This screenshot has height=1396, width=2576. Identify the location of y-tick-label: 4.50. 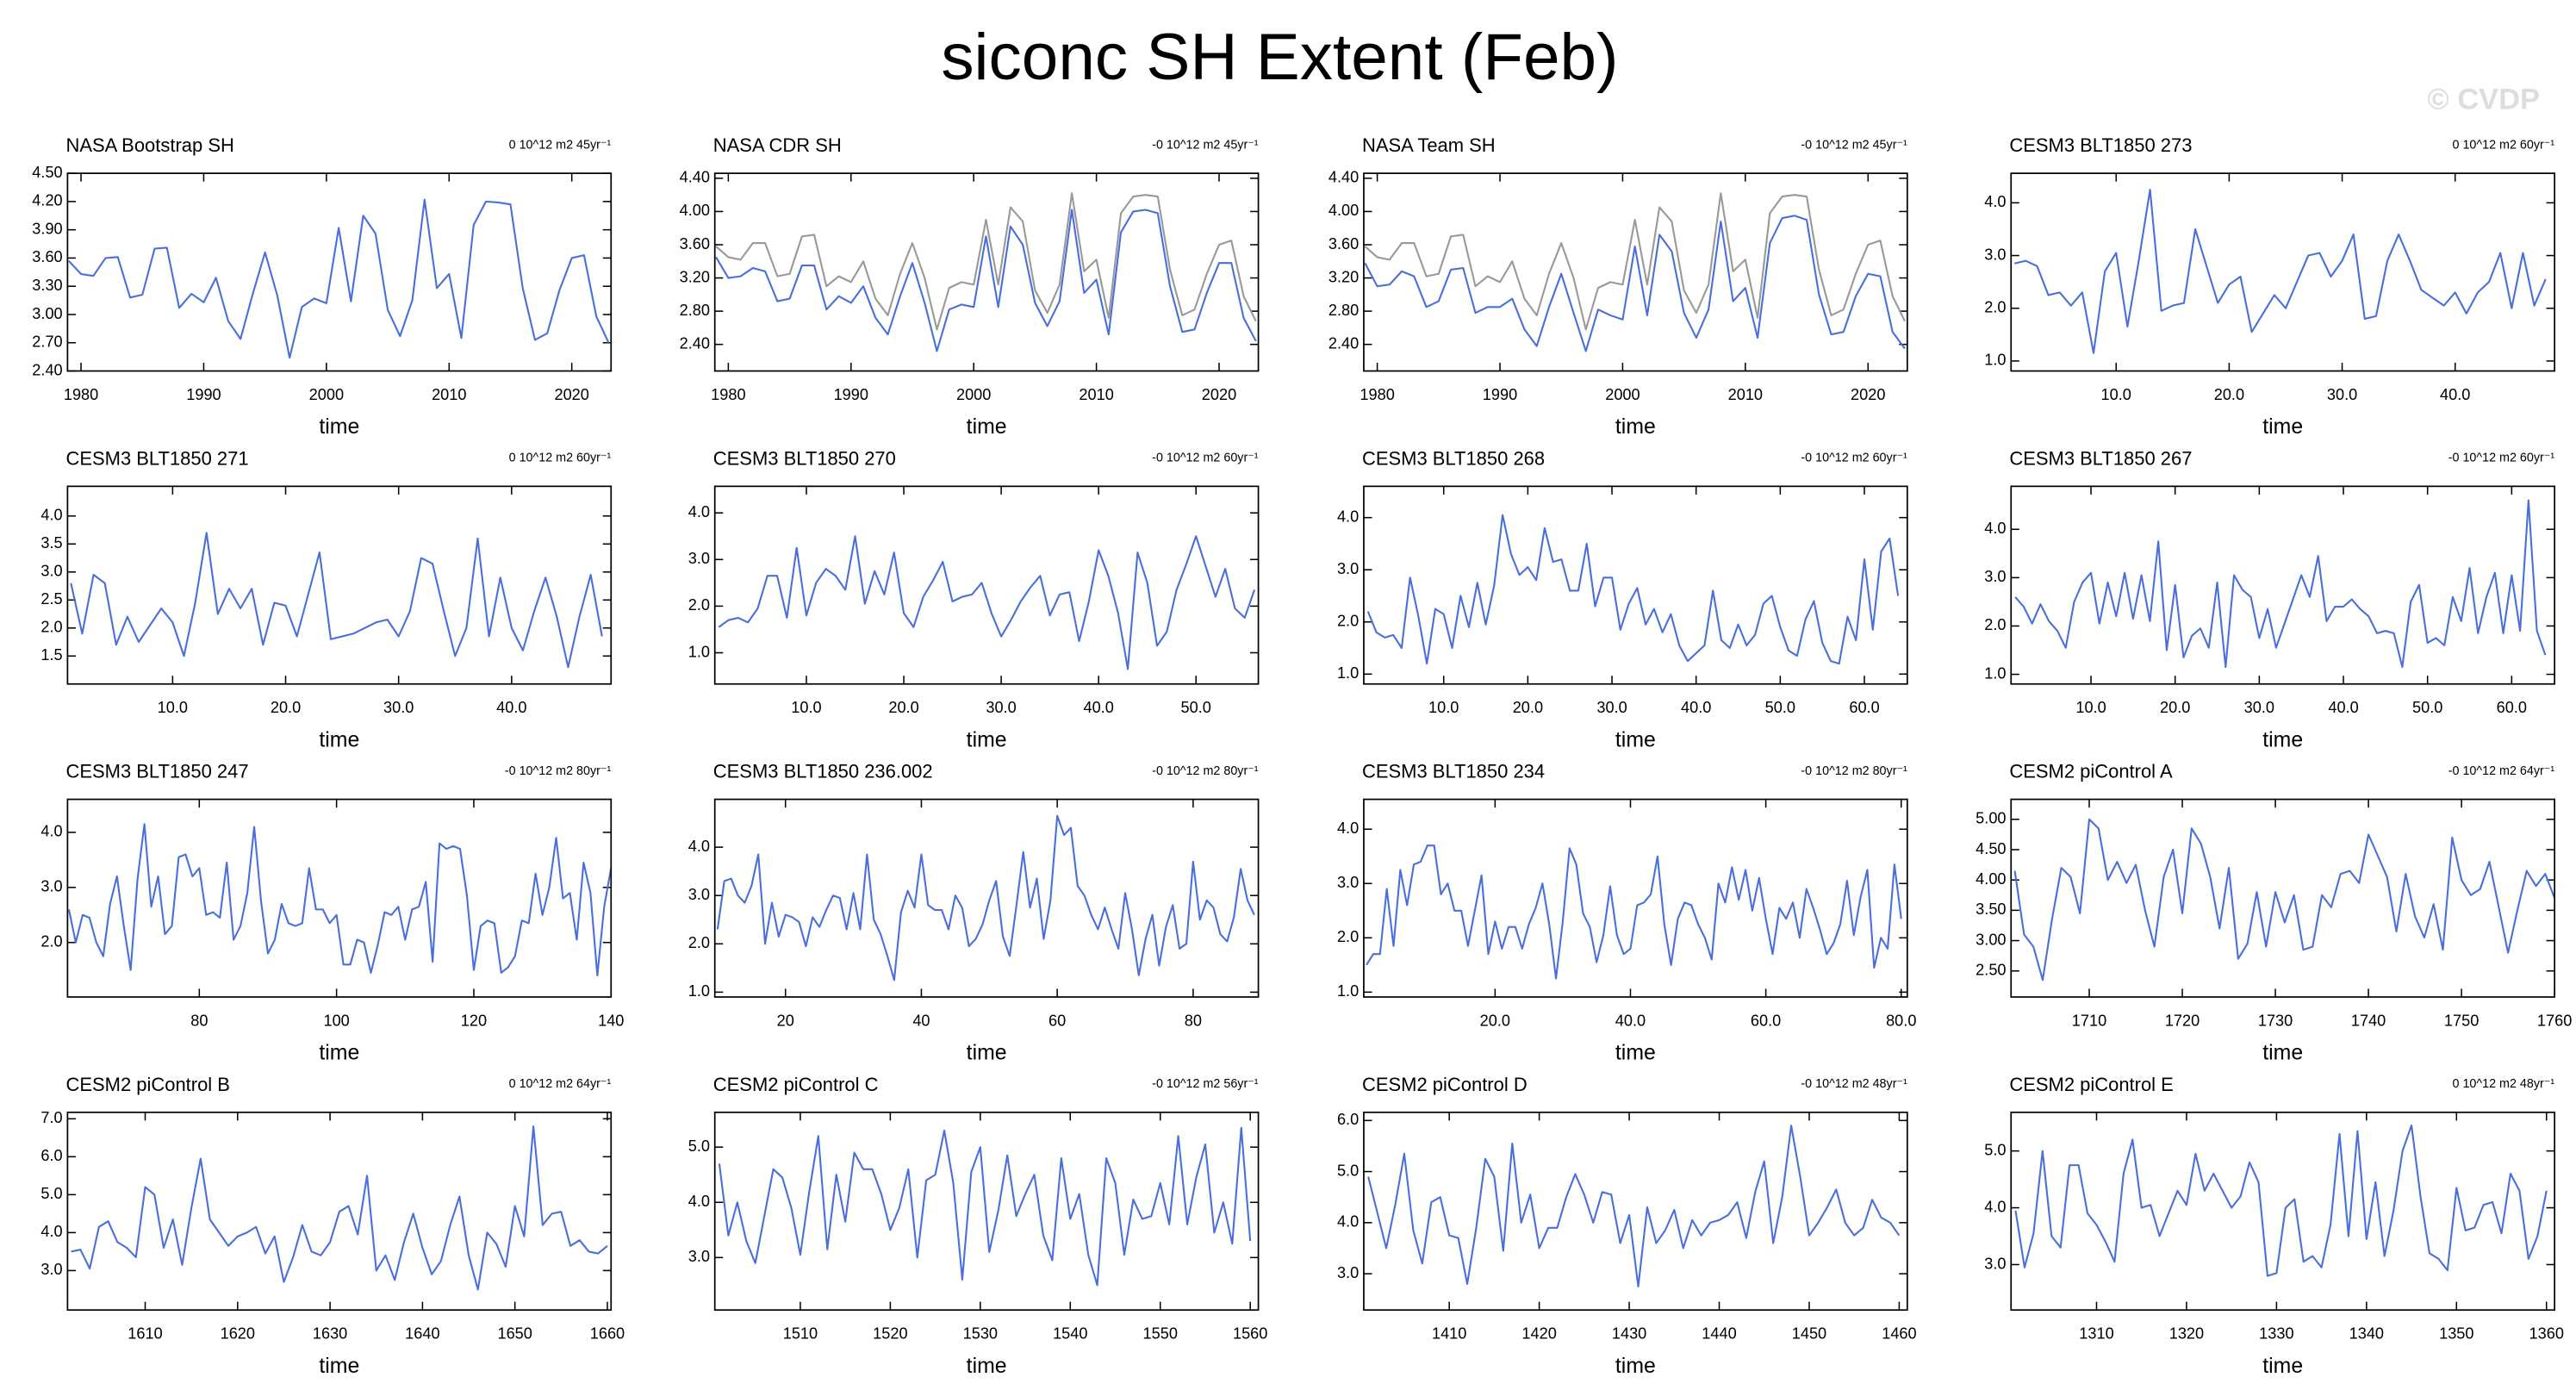
(1991, 848).